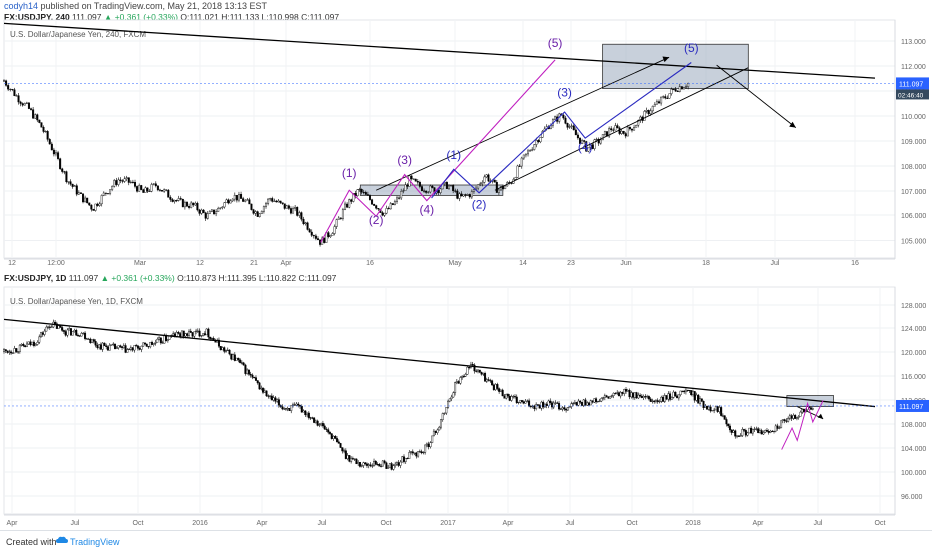  Describe the element at coordinates (95, 542) in the screenshot. I see `tradingview-link: TradingView` at that location.